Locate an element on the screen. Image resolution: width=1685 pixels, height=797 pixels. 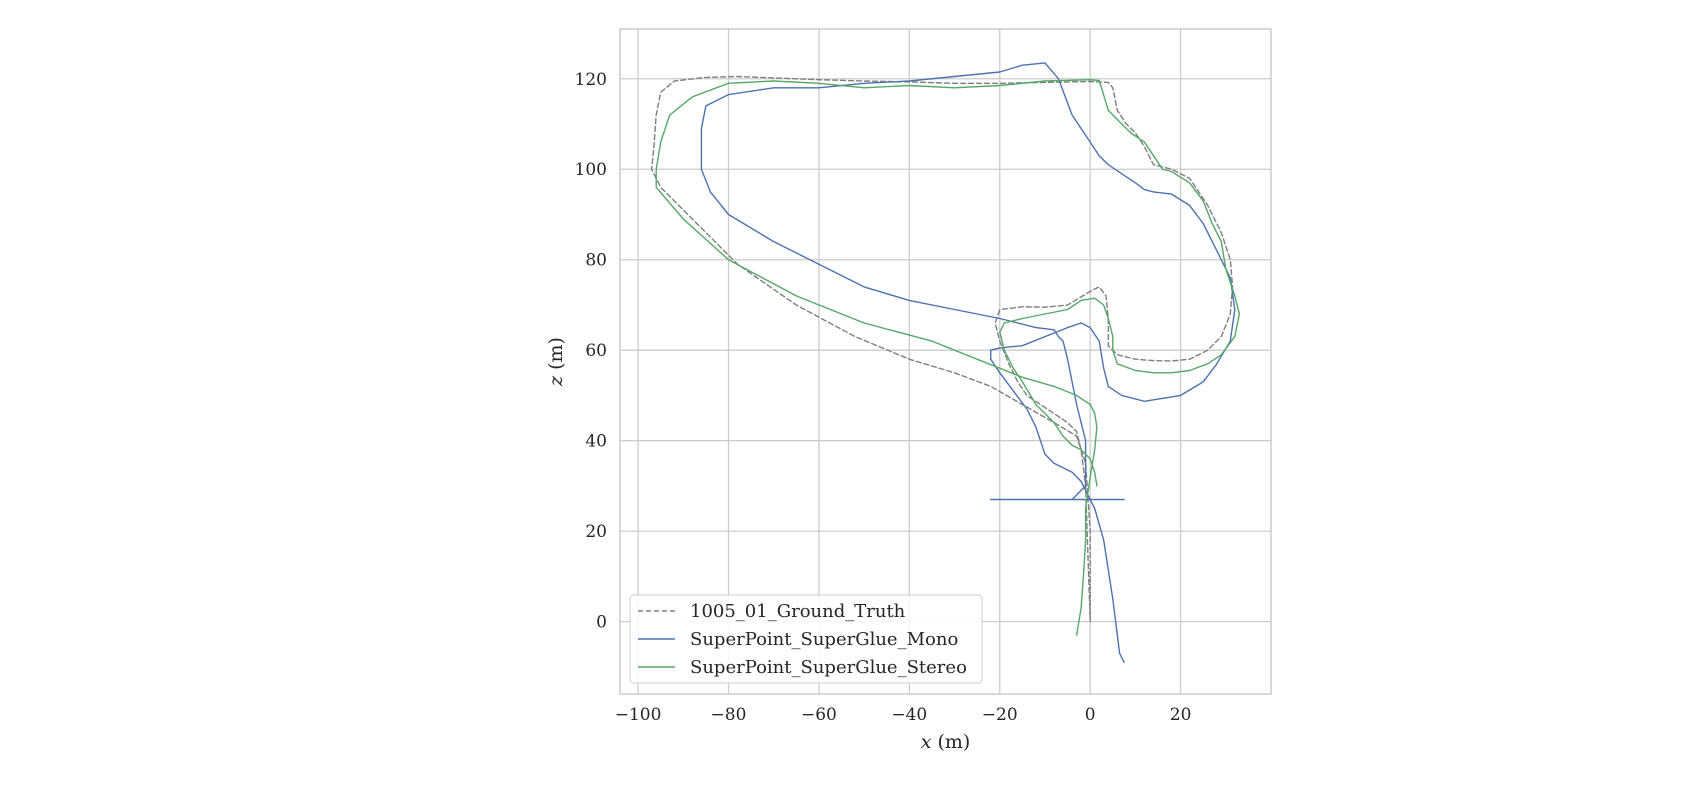
x-axis-label-unit: (m) is located at coordinates (950, 742).